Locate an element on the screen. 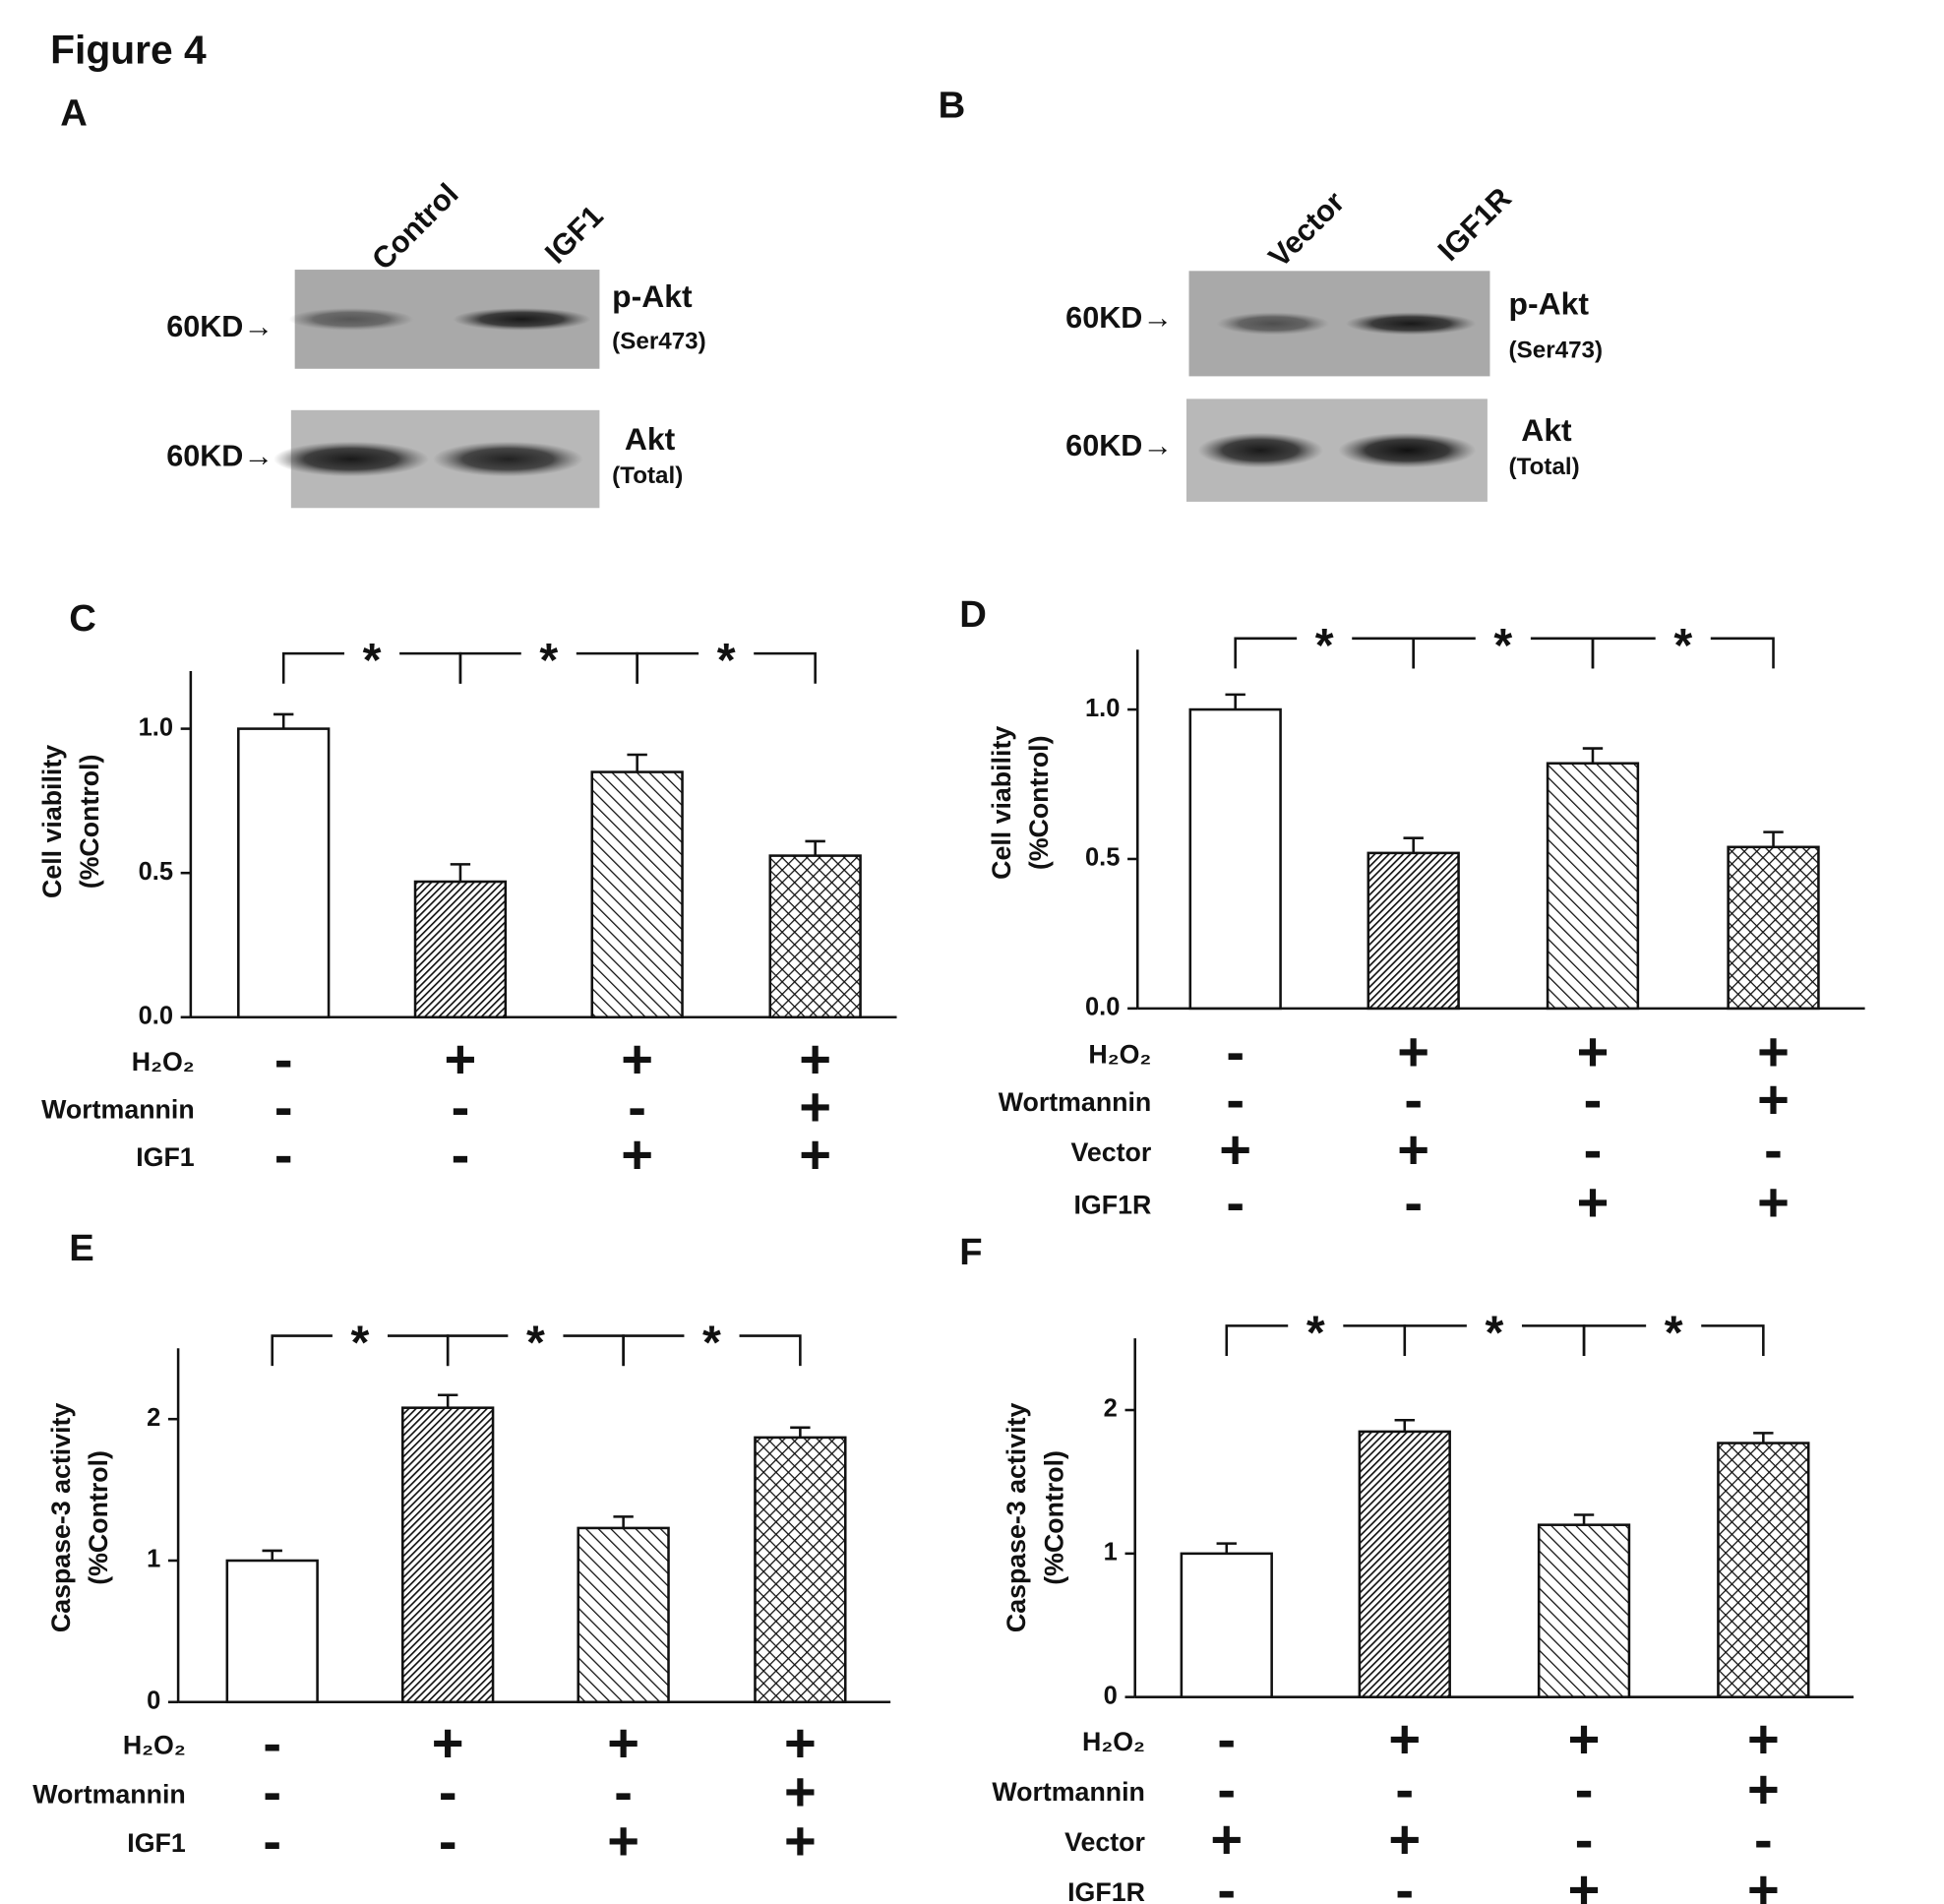  panel-label: F is located at coordinates (970, 1252).